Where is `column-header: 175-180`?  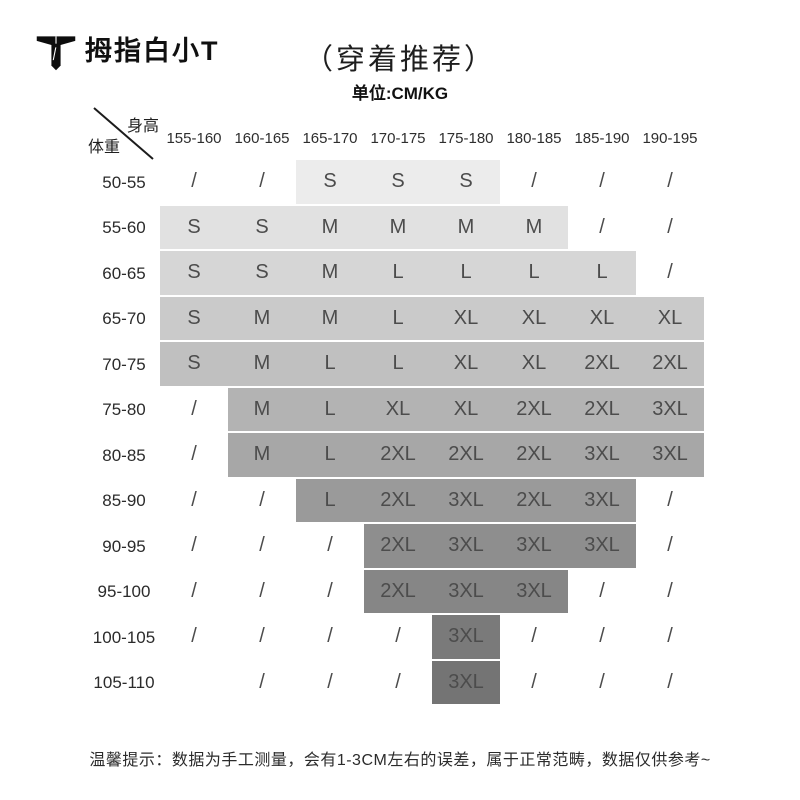
column-header: 175-180 is located at coordinates (466, 138).